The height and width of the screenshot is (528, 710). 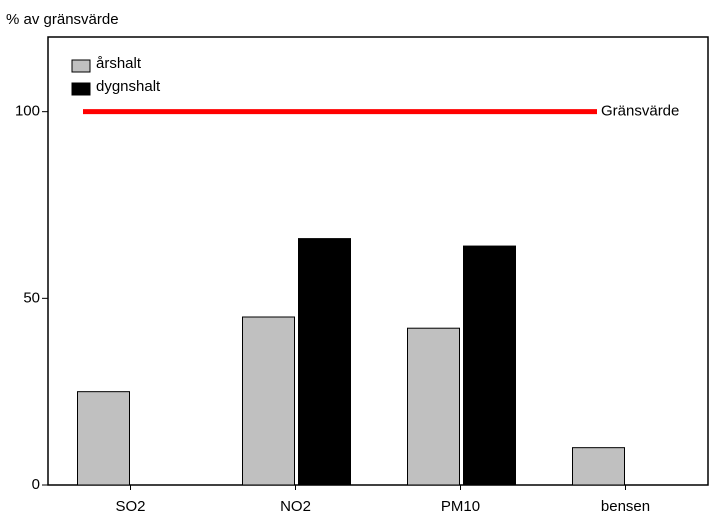 I want to click on y-tick-label: 0, so click(x=36, y=484).